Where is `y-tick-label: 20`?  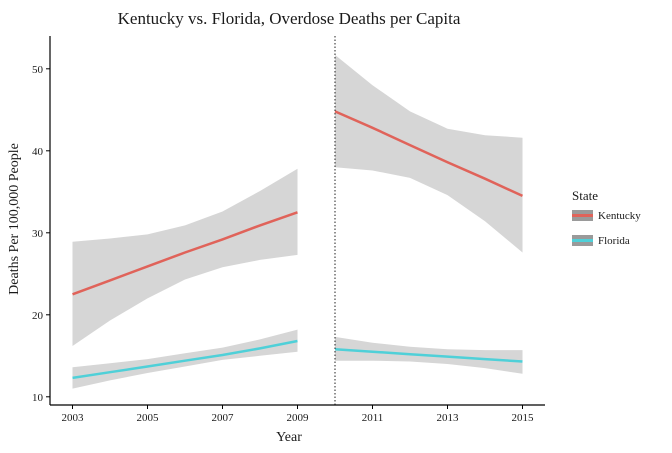 y-tick-label: 20 is located at coordinates (38, 316).